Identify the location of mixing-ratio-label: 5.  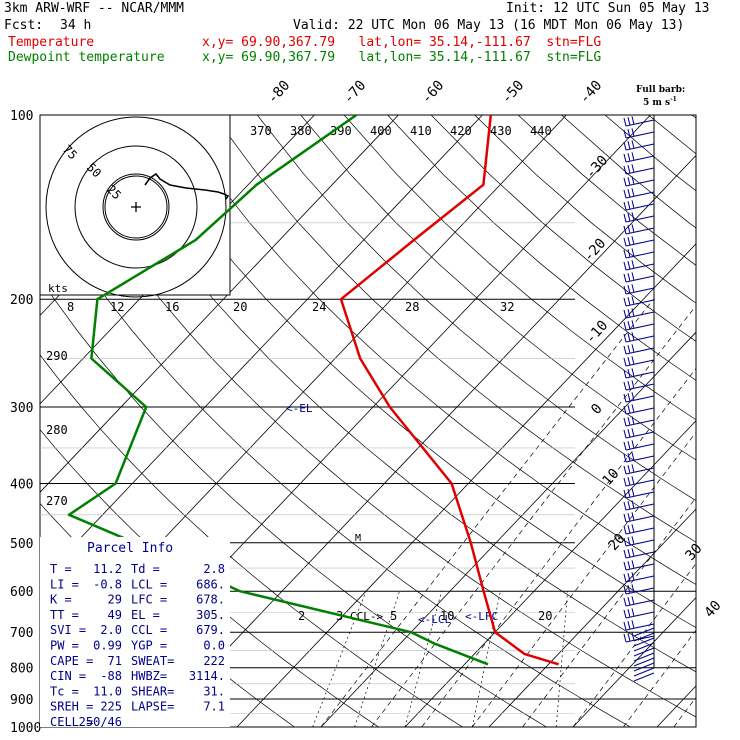
(393, 616).